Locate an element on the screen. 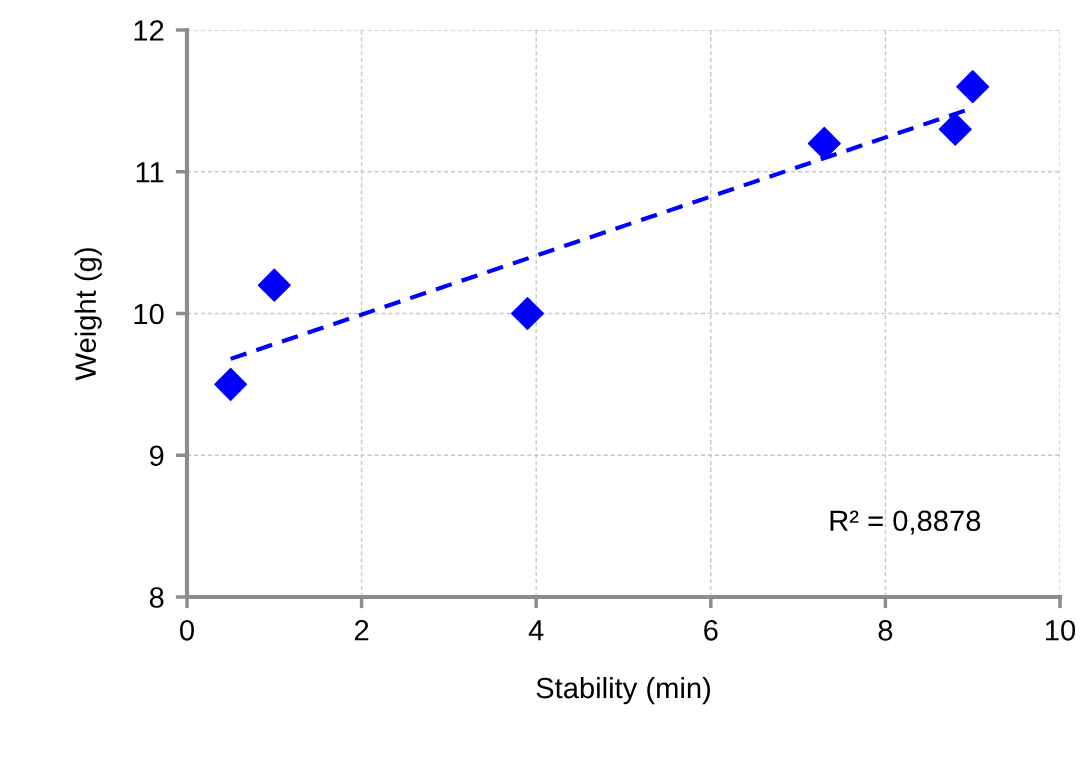 This screenshot has width=1092, height=775. x-tick-label: 0 is located at coordinates (187, 630).